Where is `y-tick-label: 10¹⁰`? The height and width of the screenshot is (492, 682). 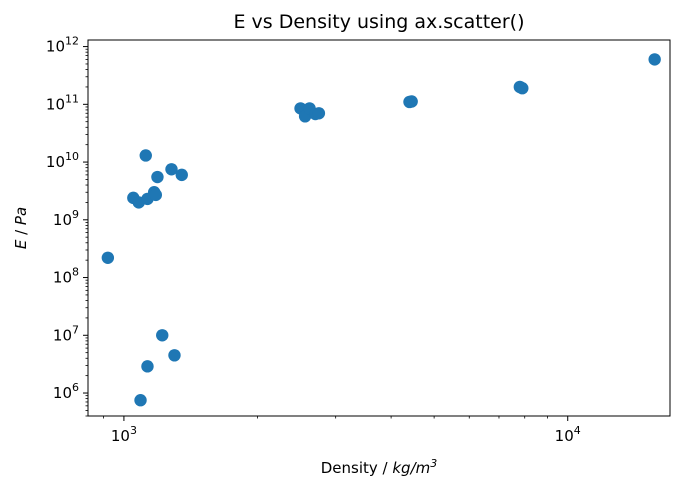 y-tick-label: 10¹⁰ is located at coordinates (62, 160).